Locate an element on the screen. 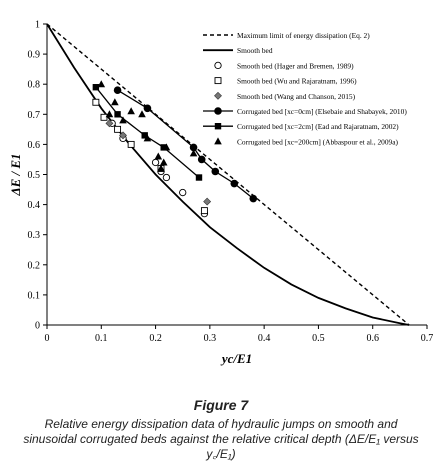 The image size is (442, 475). legend-item: Smooth bed (Wang and Chanson, 2015) is located at coordinates (285, 96).